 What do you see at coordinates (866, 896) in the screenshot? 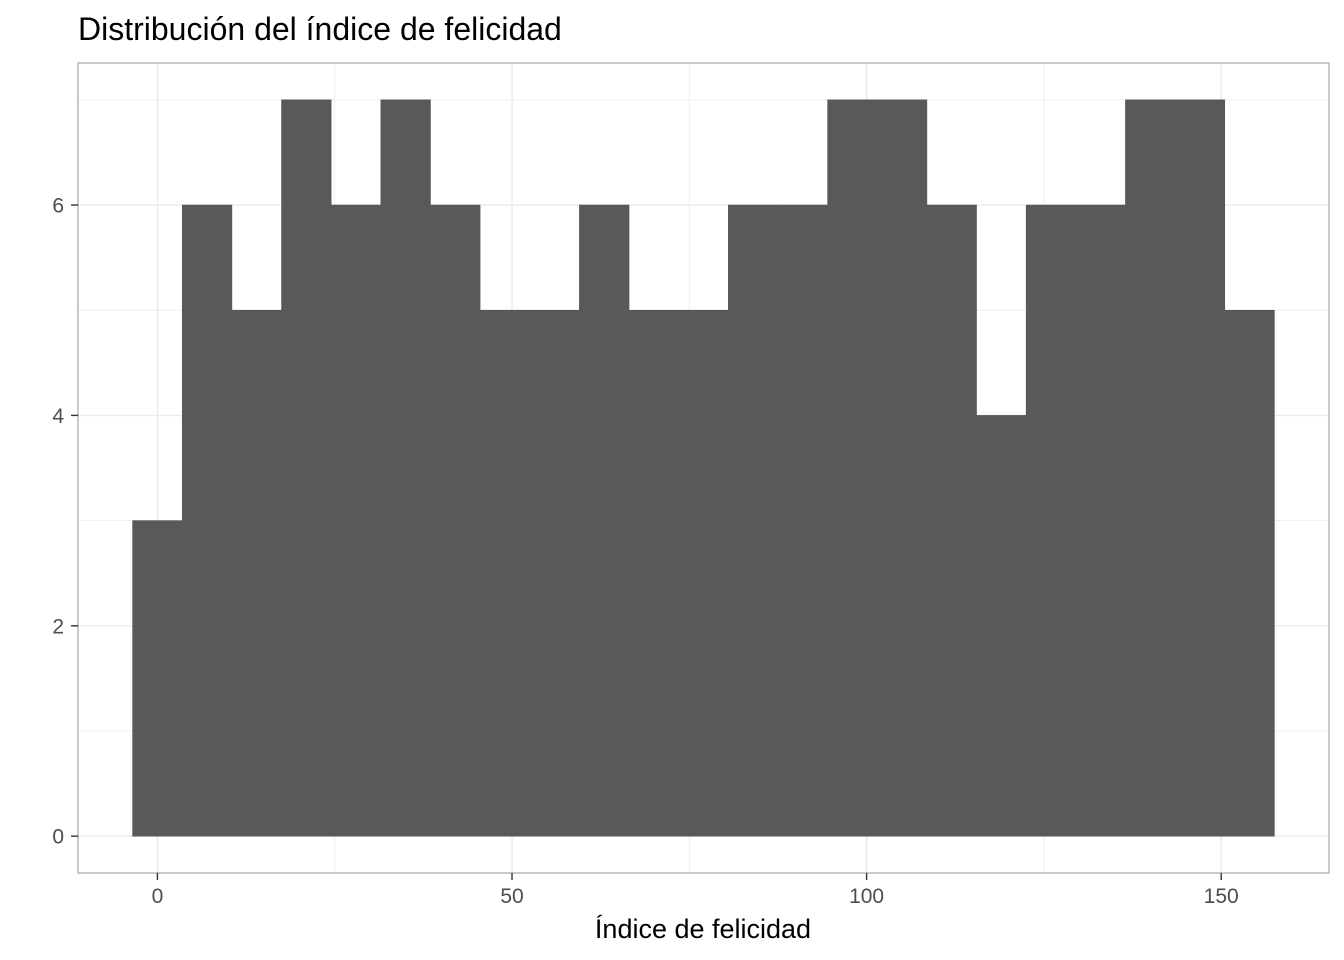
I see `x-tick-label: 100` at bounding box center [866, 896].